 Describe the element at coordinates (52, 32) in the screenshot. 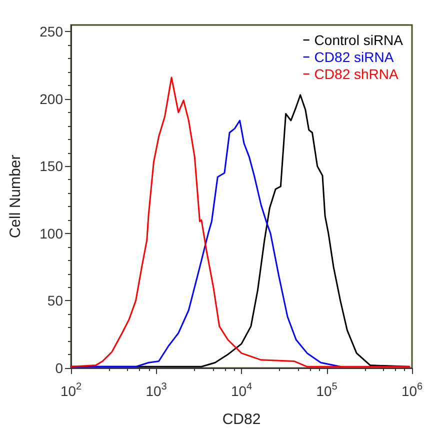

I see `y-tick-label: 250` at that location.